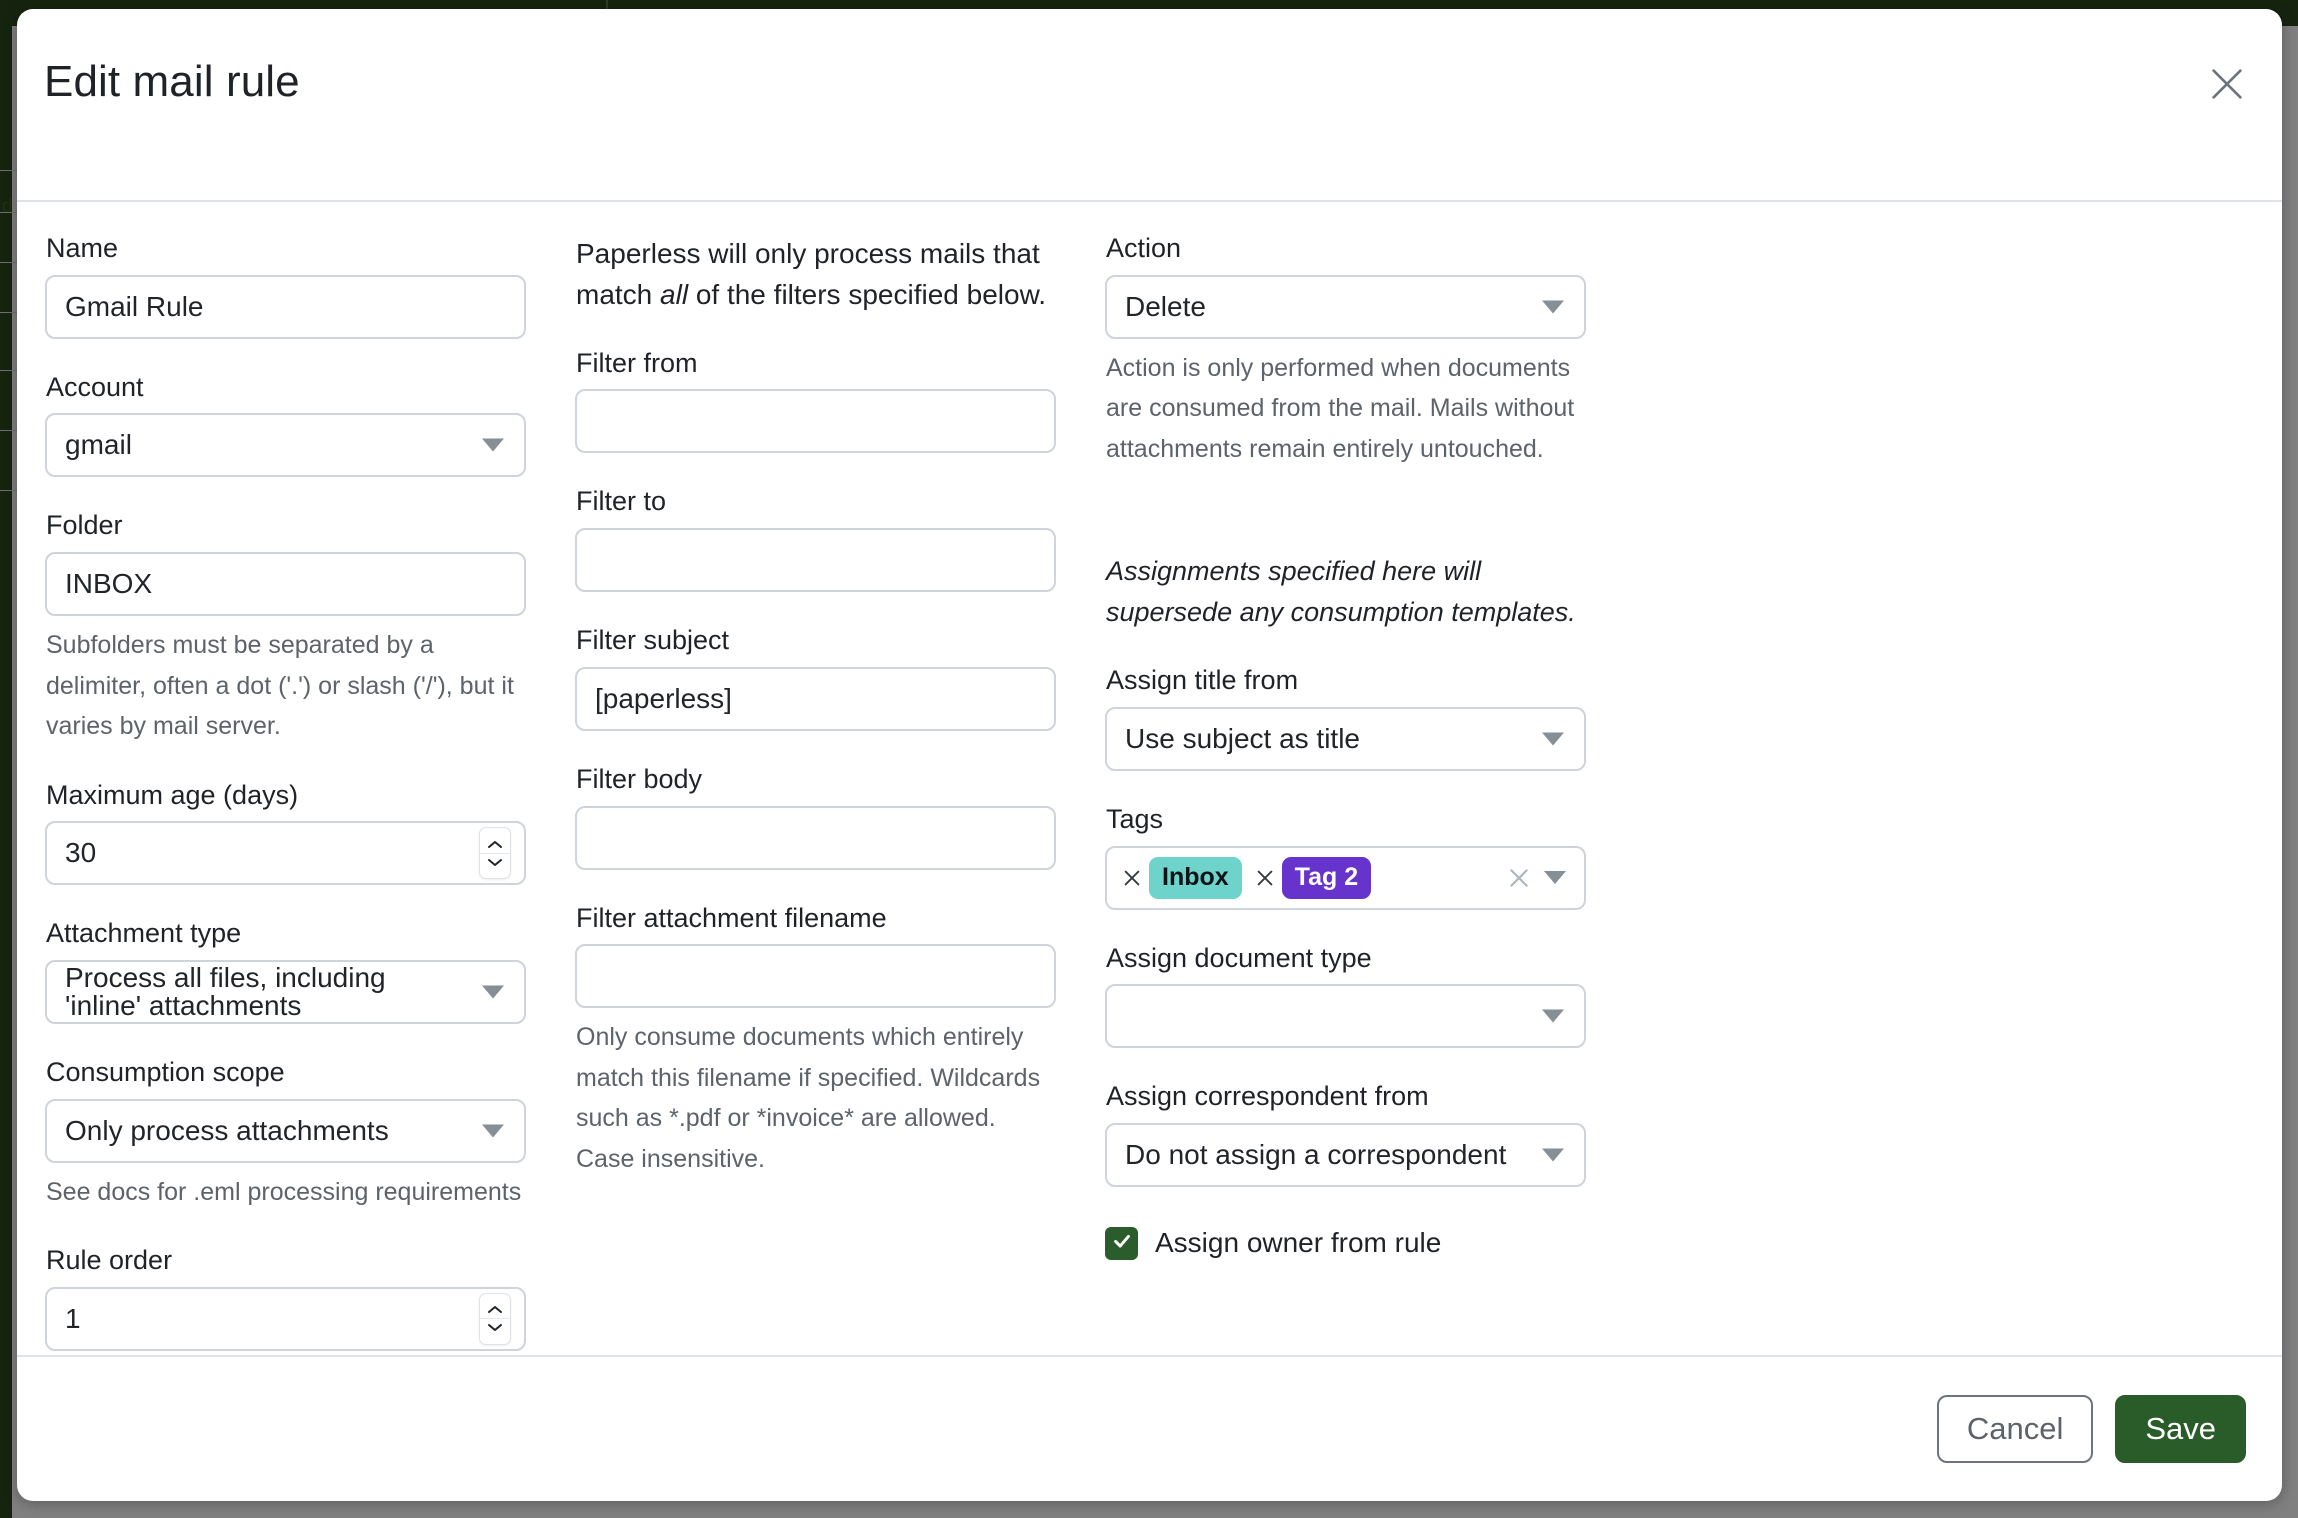 This screenshot has width=2298, height=1518. Describe the element at coordinates (731, 917) in the screenshot. I see `label-filter-attachment-filename: Filter attachment filename` at that location.